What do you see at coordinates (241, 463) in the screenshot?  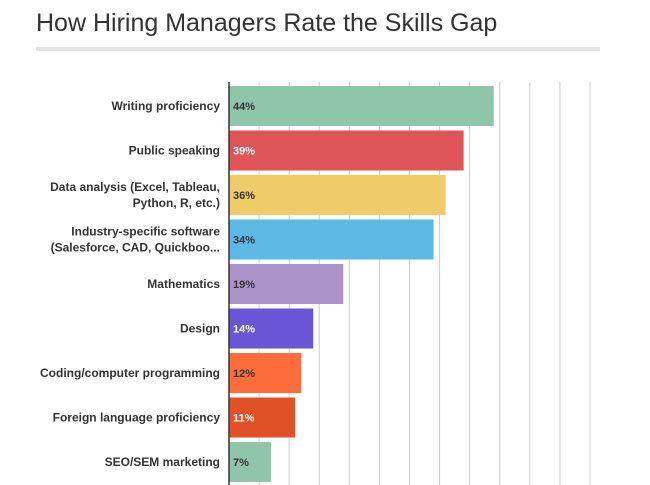 I see `bar-value-label: 7%` at bounding box center [241, 463].